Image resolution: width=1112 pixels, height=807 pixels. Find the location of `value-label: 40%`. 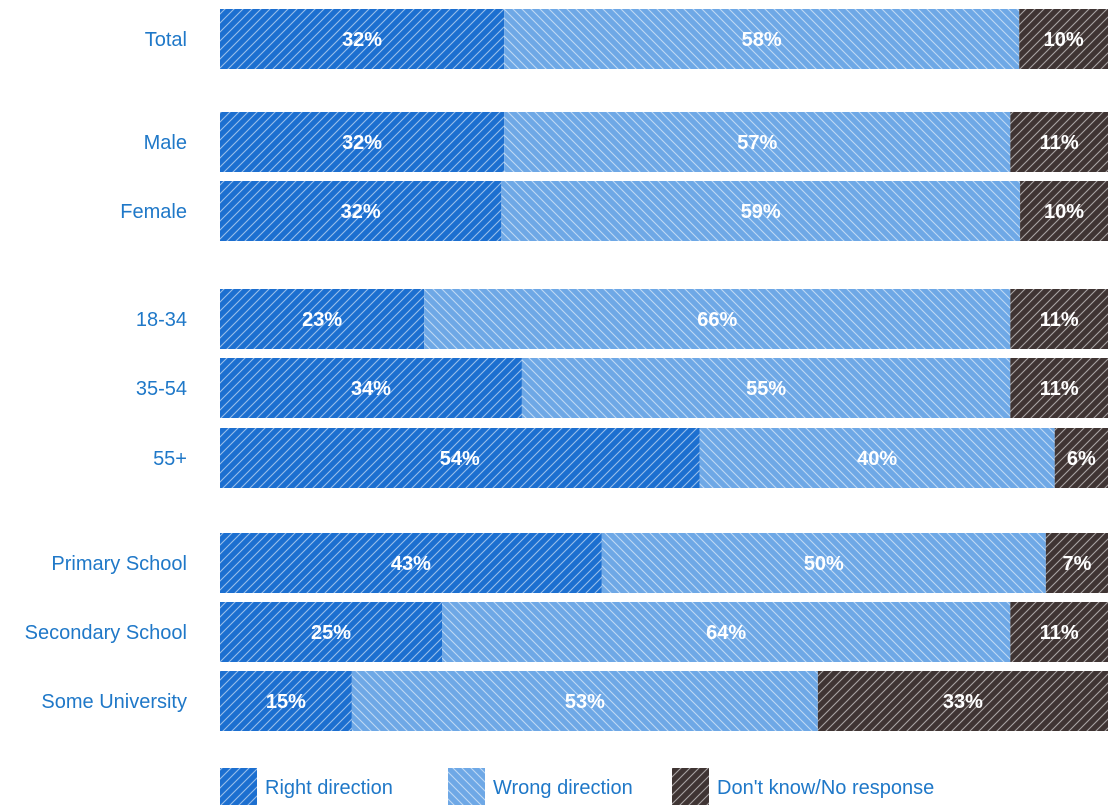

value-label: 40% is located at coordinates (877, 459).